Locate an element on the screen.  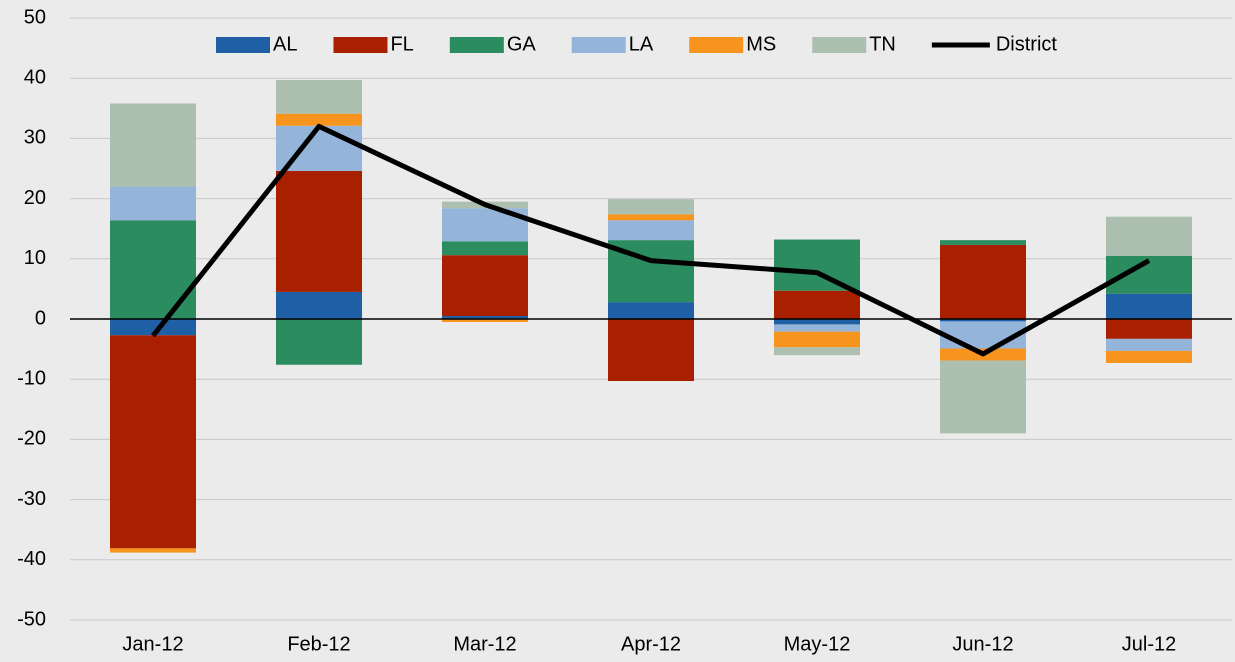
y-tick-label: -50 is located at coordinates (31, 619).